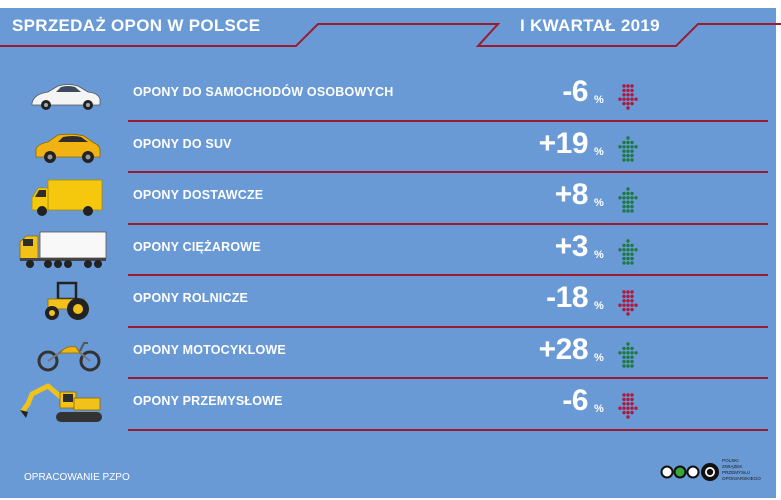 The width and height of the screenshot is (781, 500). What do you see at coordinates (730, 460) in the screenshot?
I see `logo-line: POLSKI` at bounding box center [730, 460].